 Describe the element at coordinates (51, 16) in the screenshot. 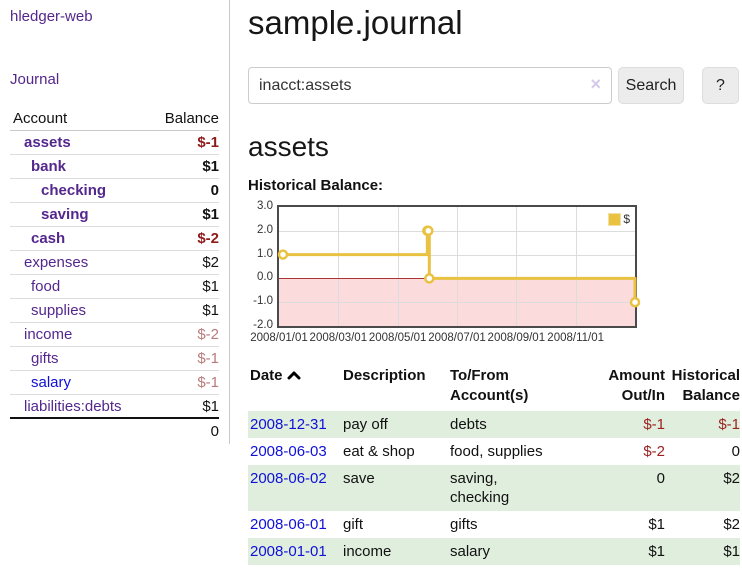

I see `app-title-link: hledger-web` at that location.